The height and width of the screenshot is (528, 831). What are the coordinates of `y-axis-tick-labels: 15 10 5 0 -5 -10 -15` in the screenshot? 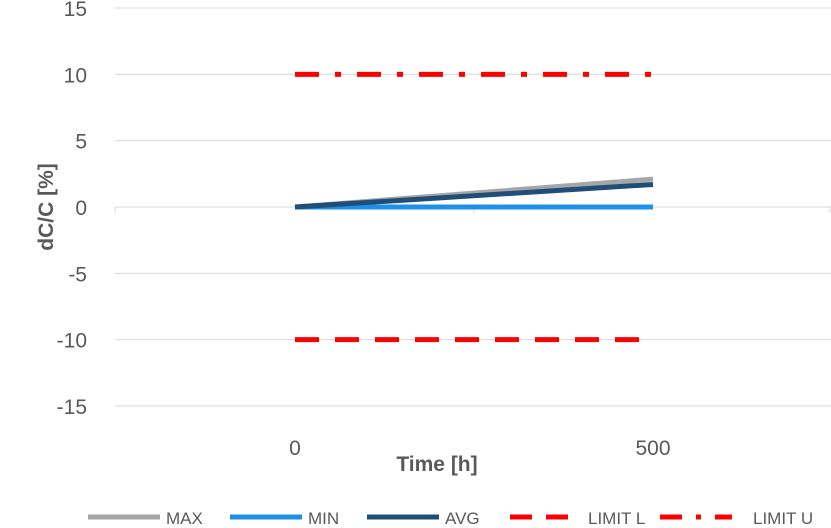 It's located at (72, 209).